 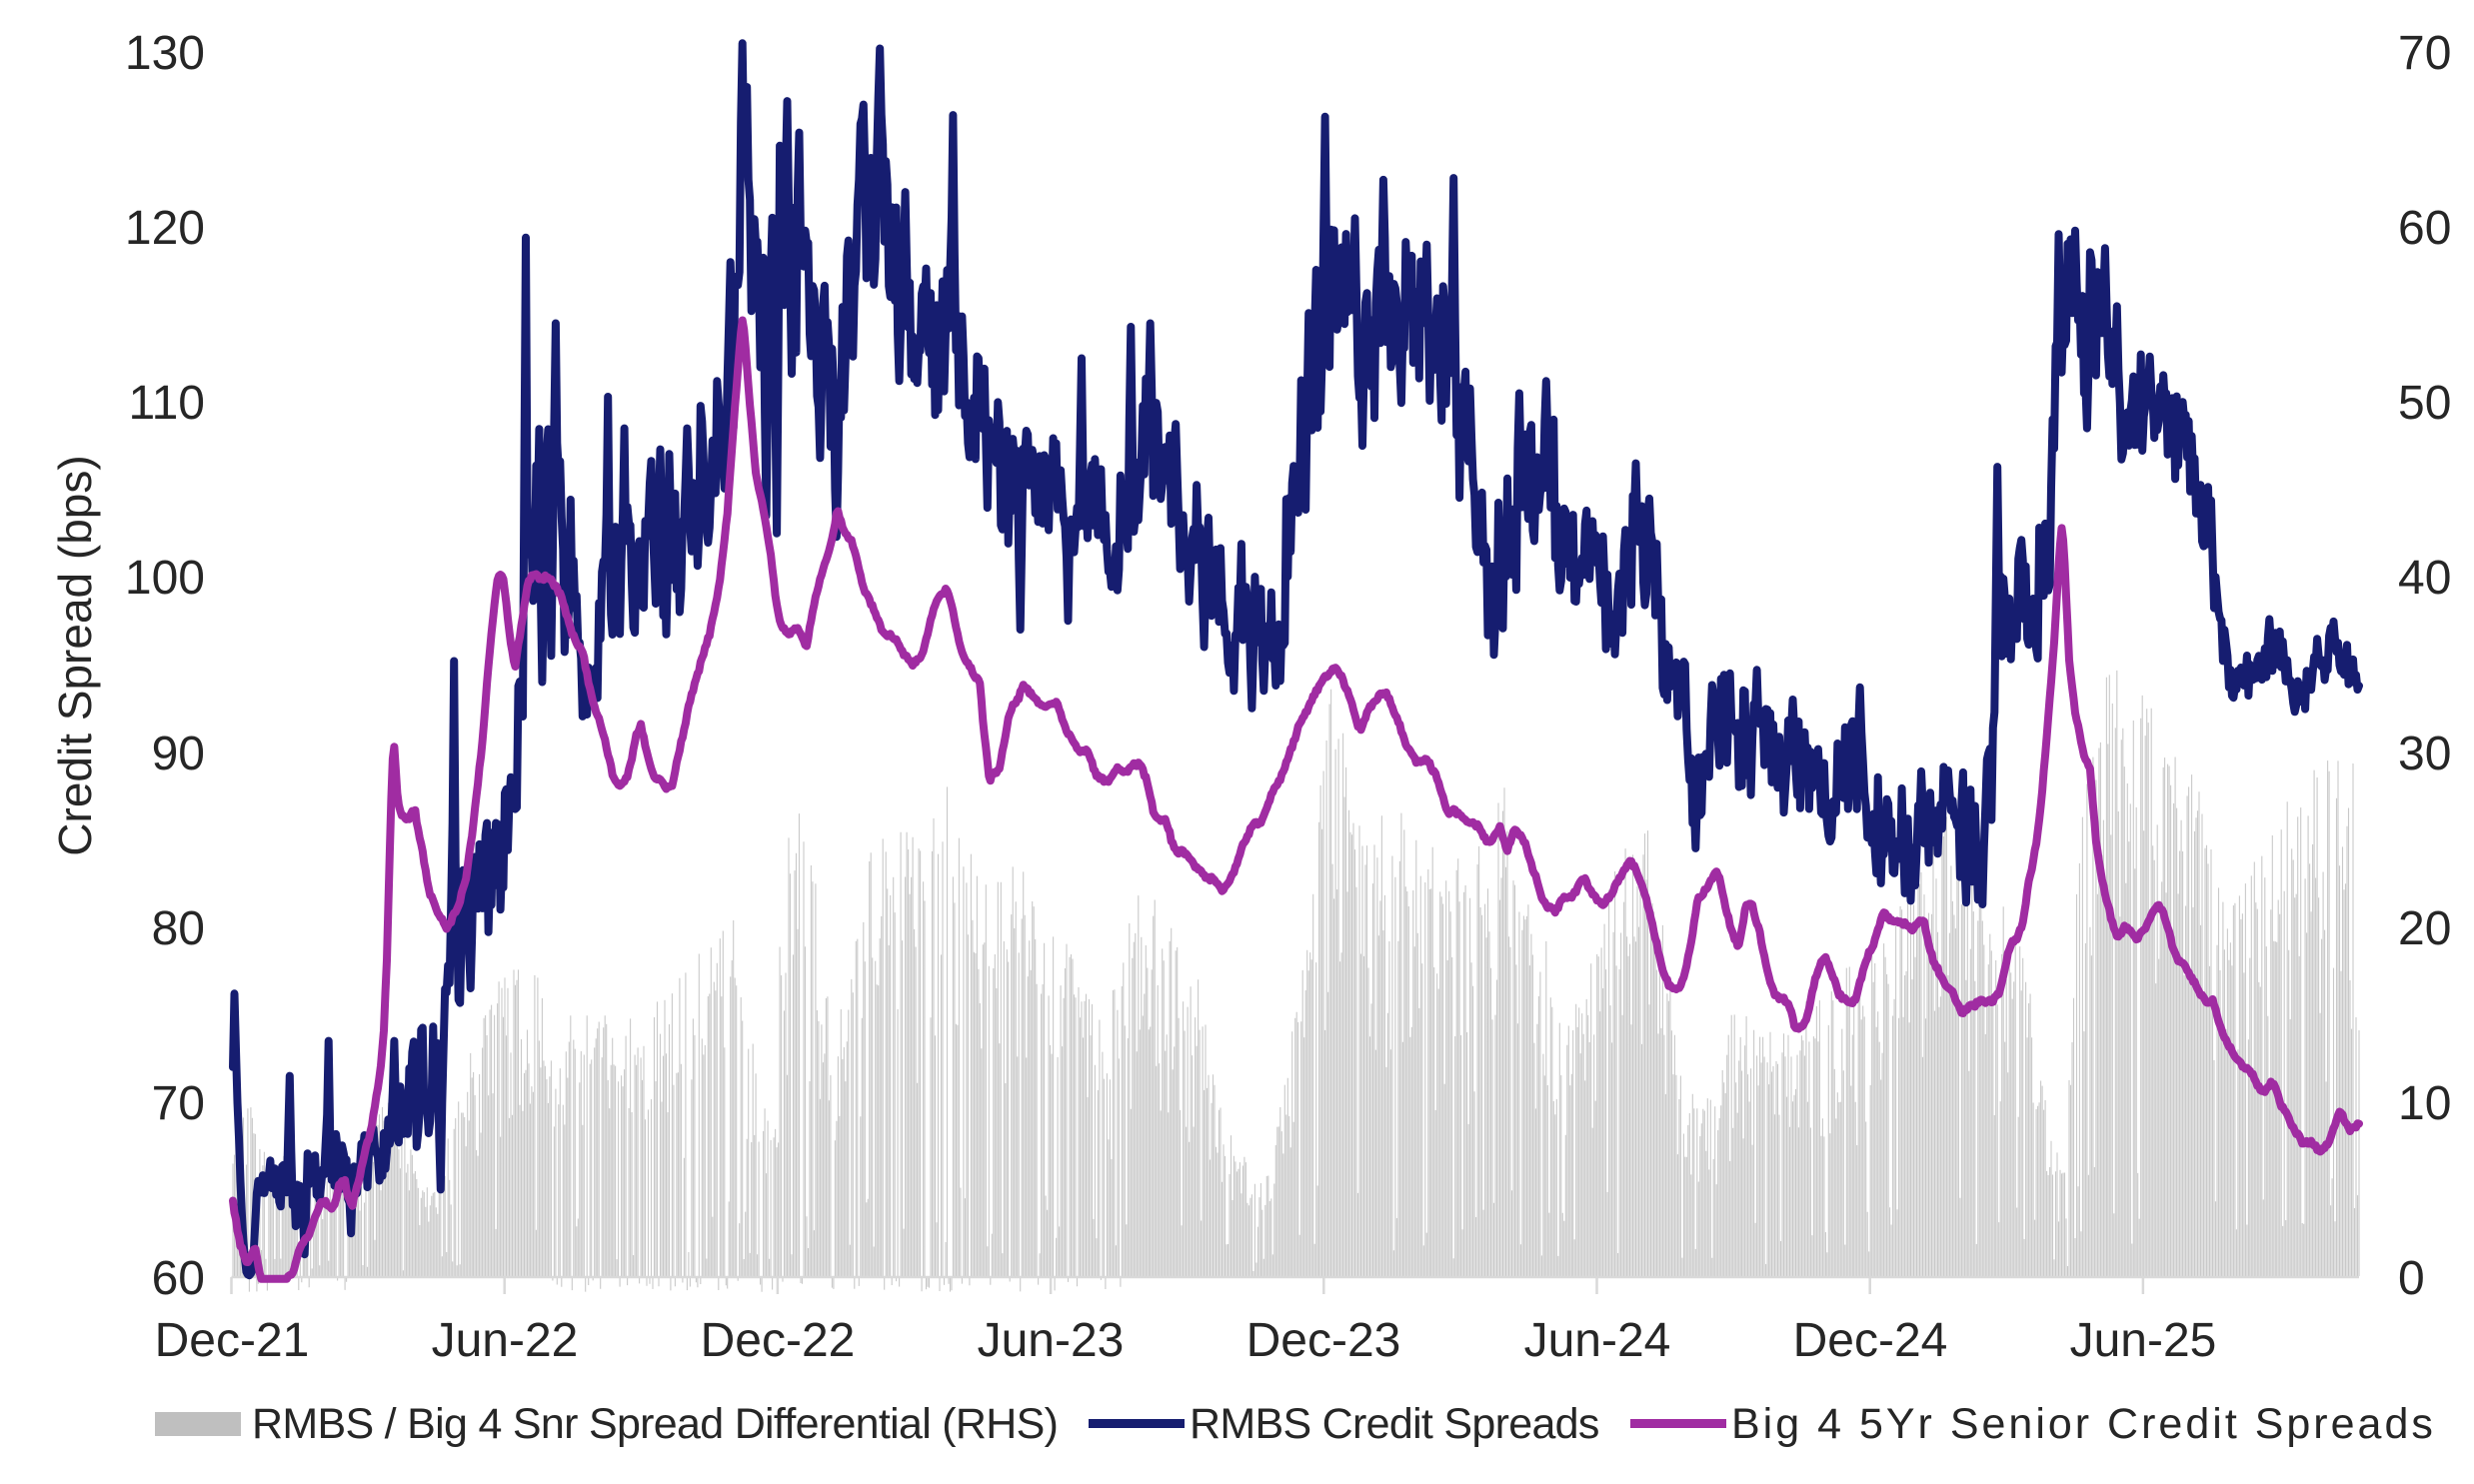 What do you see at coordinates (2424, 578) in the screenshot?
I see `svg-text: 40` at bounding box center [2424, 578].